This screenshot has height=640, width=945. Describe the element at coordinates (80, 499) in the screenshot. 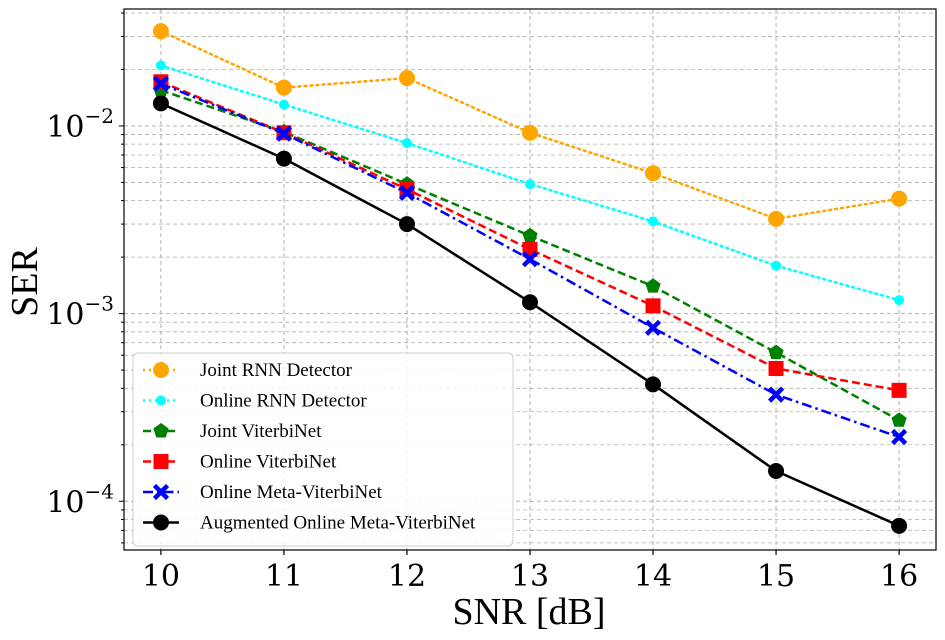

I see `y-tick-label: 10⁻⁴` at that location.